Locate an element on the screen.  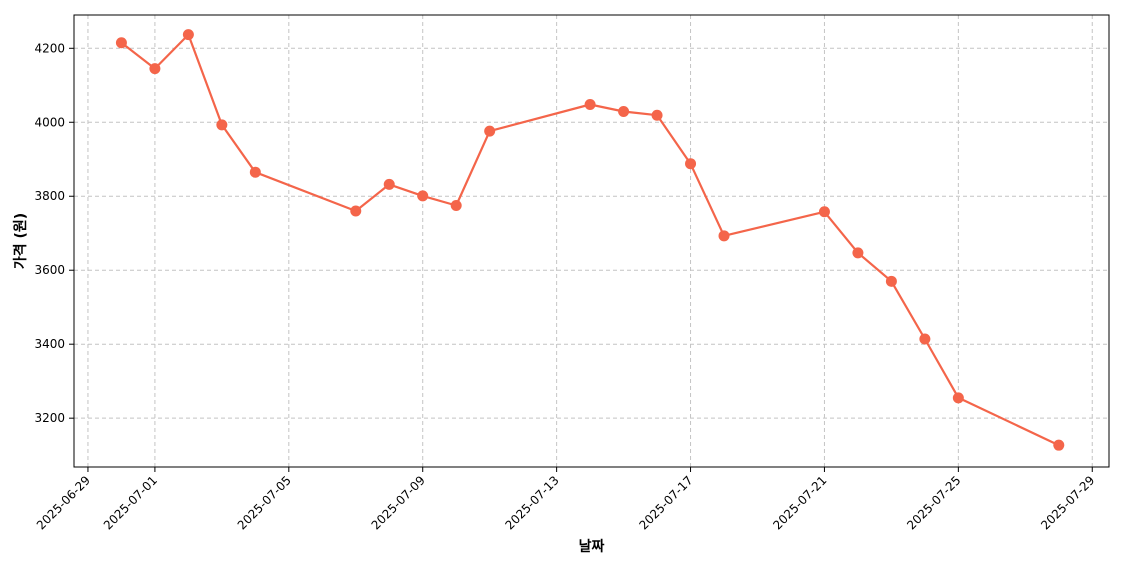
y-tick-label: 4200 is located at coordinates (49, 48).